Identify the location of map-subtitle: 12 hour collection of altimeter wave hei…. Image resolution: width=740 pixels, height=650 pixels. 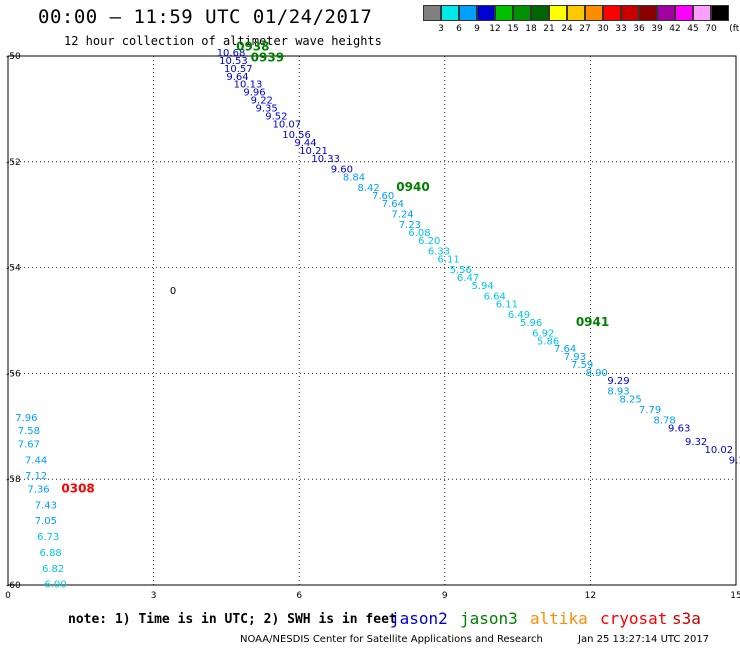
(223, 41).